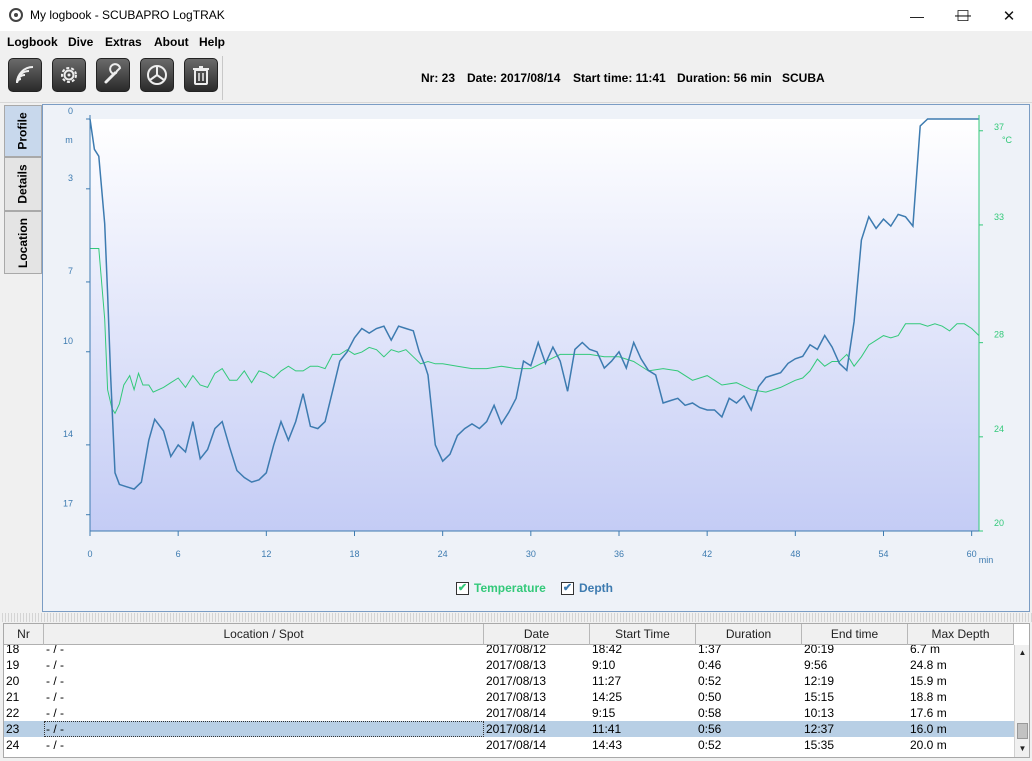 The height and width of the screenshot is (761, 1032). I want to click on column-header-end-time: End time, so click(855, 634).